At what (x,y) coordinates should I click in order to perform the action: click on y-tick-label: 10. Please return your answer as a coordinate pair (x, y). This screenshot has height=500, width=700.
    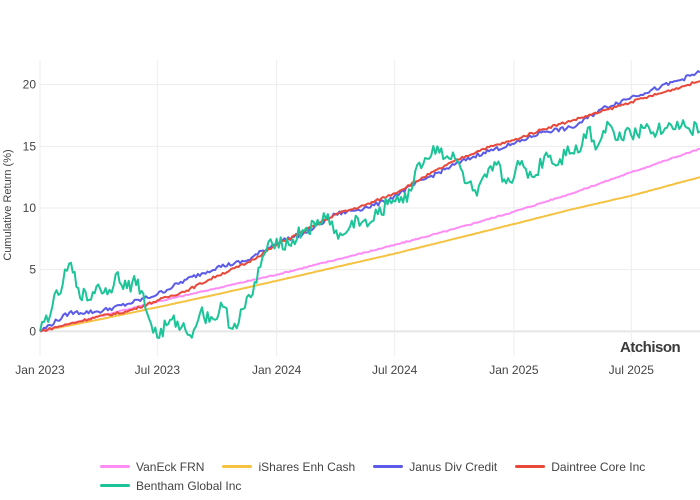
    Looking at the image, I should click on (30, 208).